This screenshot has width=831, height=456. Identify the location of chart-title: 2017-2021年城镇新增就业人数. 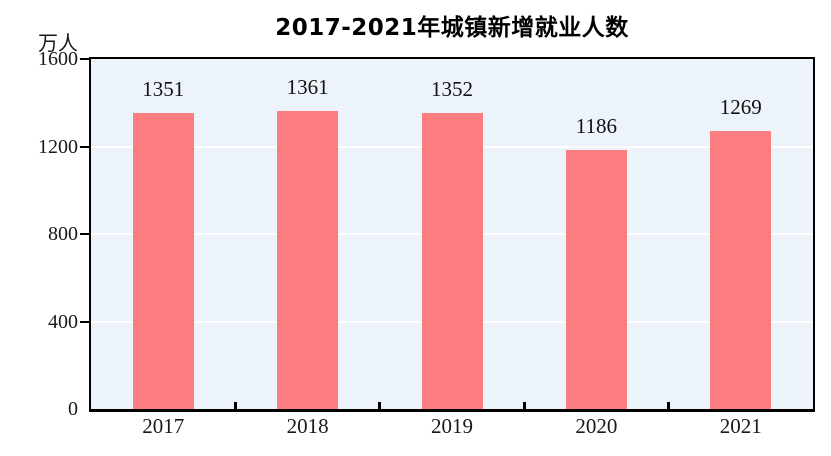
(452, 28).